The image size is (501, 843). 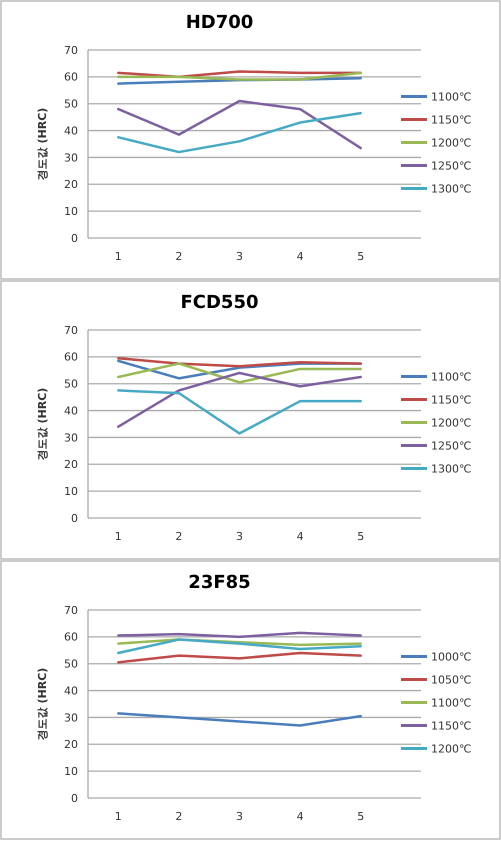 What do you see at coordinates (451, 657) in the screenshot?
I see `legend-label: 1000℃` at bounding box center [451, 657].